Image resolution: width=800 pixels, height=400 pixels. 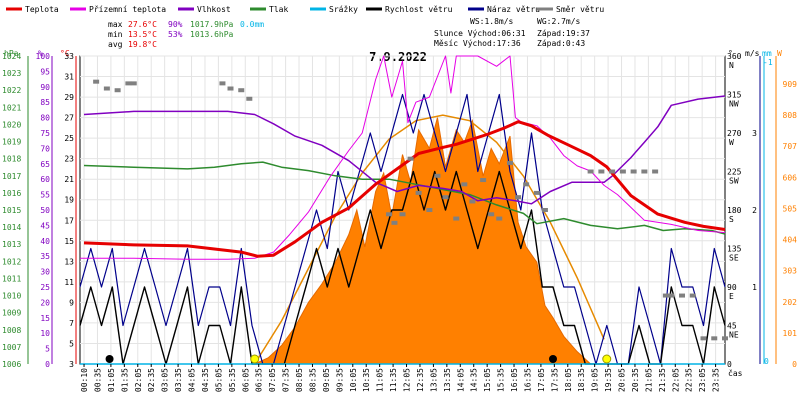 What do you see at coordinates (730, 53) in the screenshot?
I see `axis-direction-unit: °` at bounding box center [730, 53].